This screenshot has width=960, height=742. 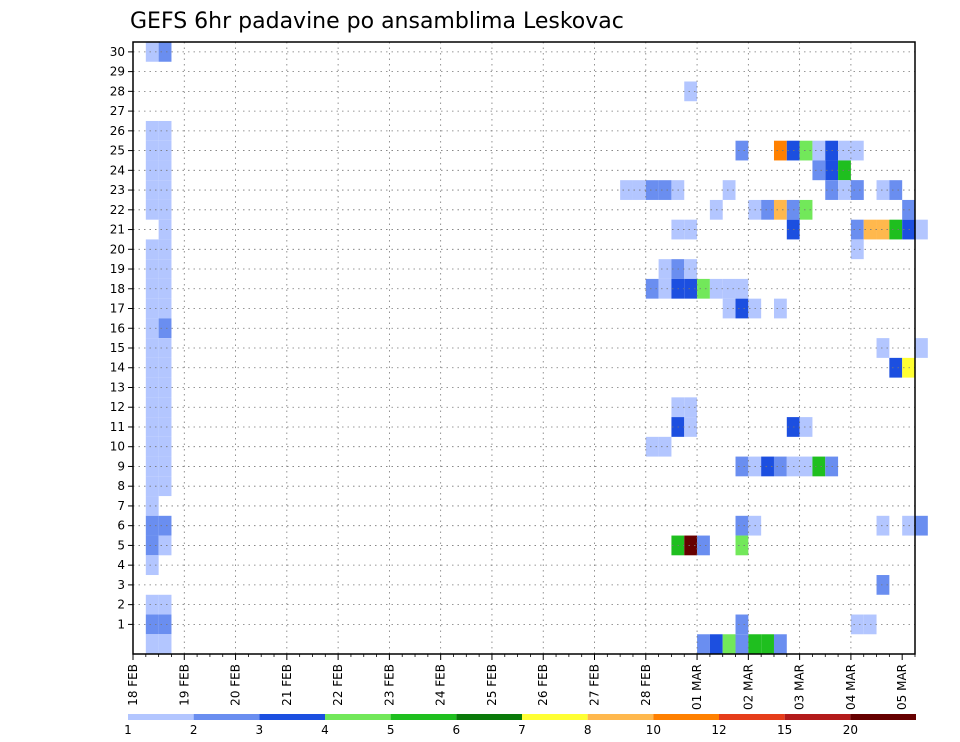 What do you see at coordinates (117, 348) in the screenshot?
I see `y-tick-label: 15` at bounding box center [117, 348].